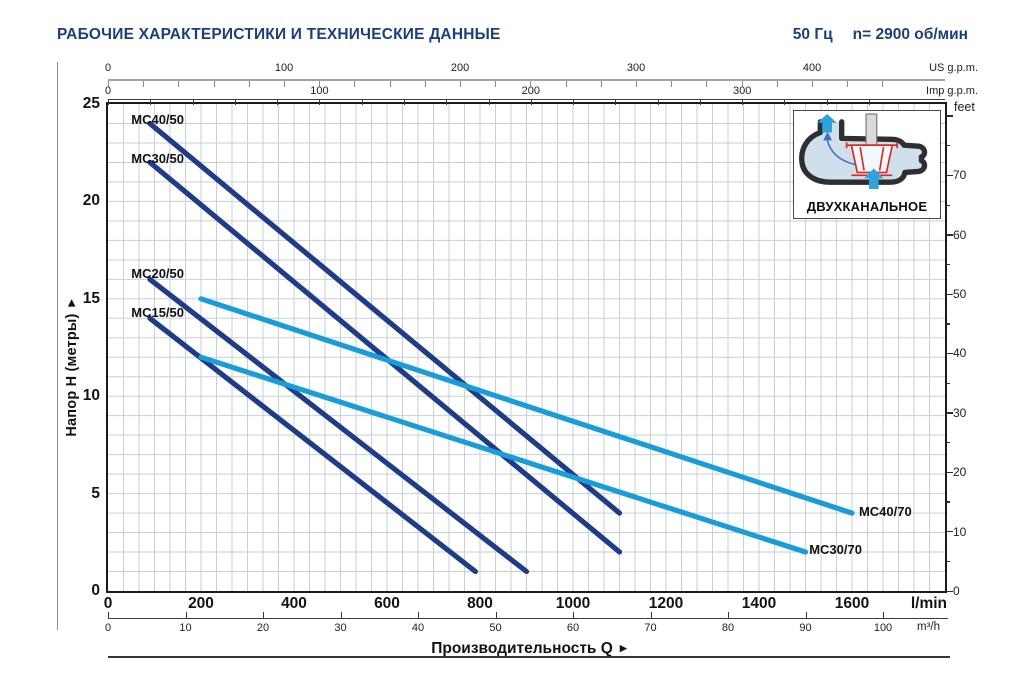 This screenshot has width=1024, height=689. Describe the element at coordinates (526, 80) in the screenshot. I see `us-gpm-axis-line` at that location.